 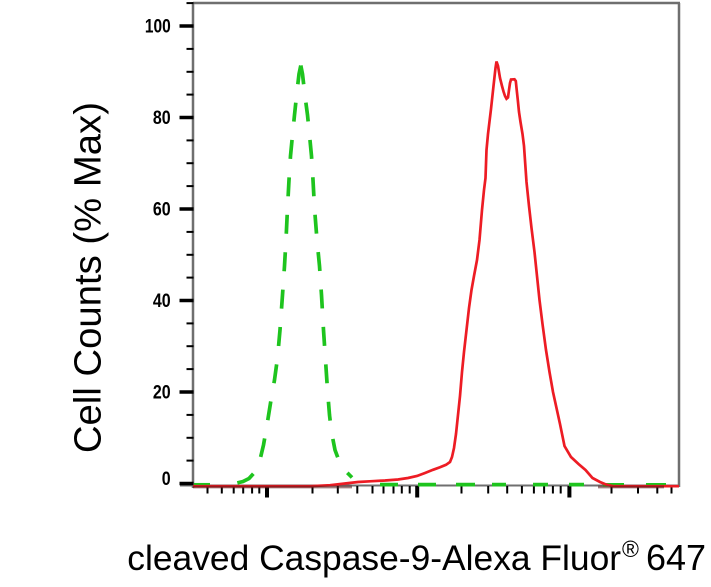 What do you see at coordinates (88, 277) in the screenshot?
I see `svg-text: Cell Counts (% Max)` at bounding box center [88, 277].